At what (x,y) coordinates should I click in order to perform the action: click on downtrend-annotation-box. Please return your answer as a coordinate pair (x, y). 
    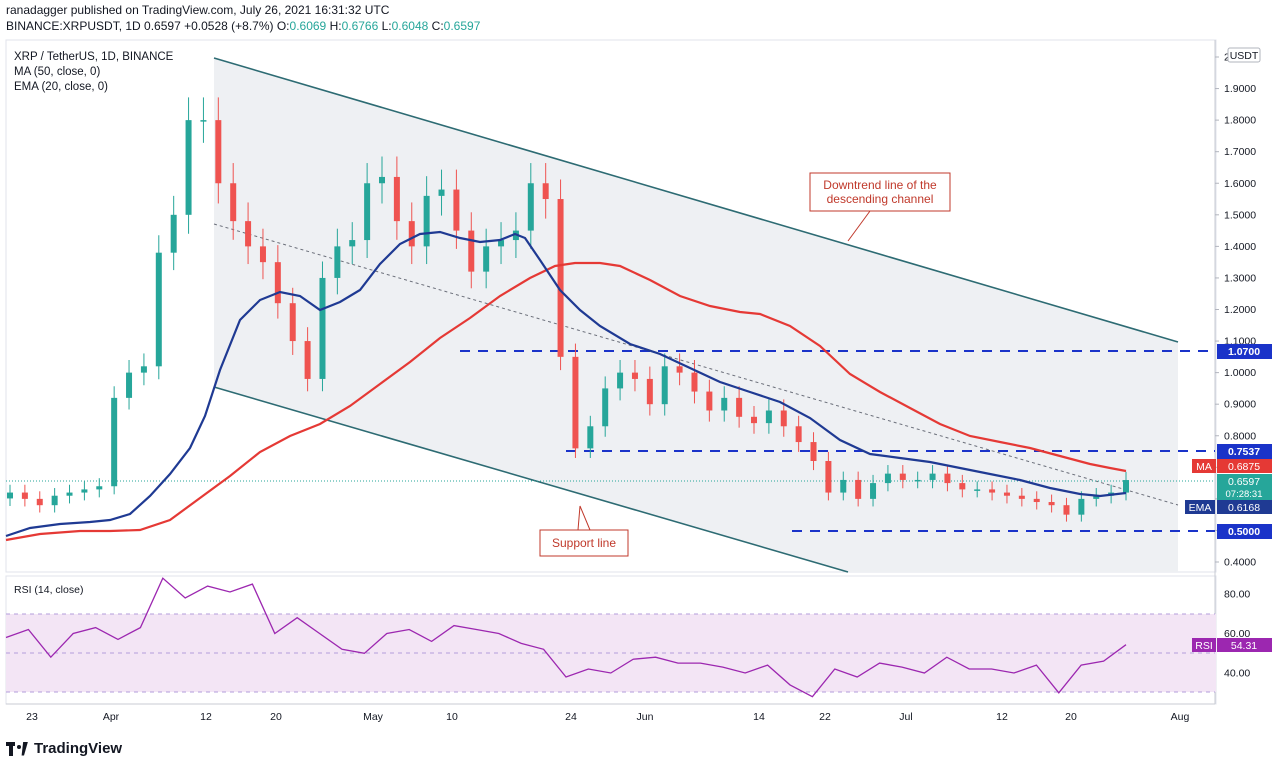
    Looking at the image, I should click on (880, 192).